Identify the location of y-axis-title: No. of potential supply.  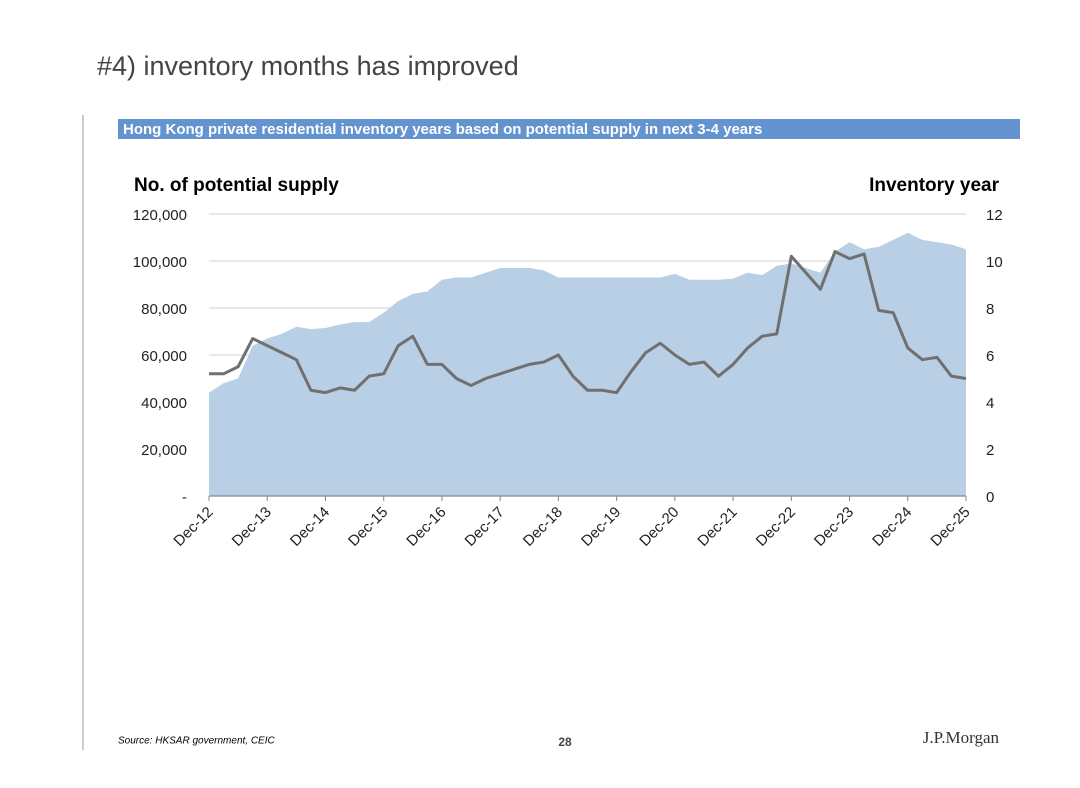
(236, 185).